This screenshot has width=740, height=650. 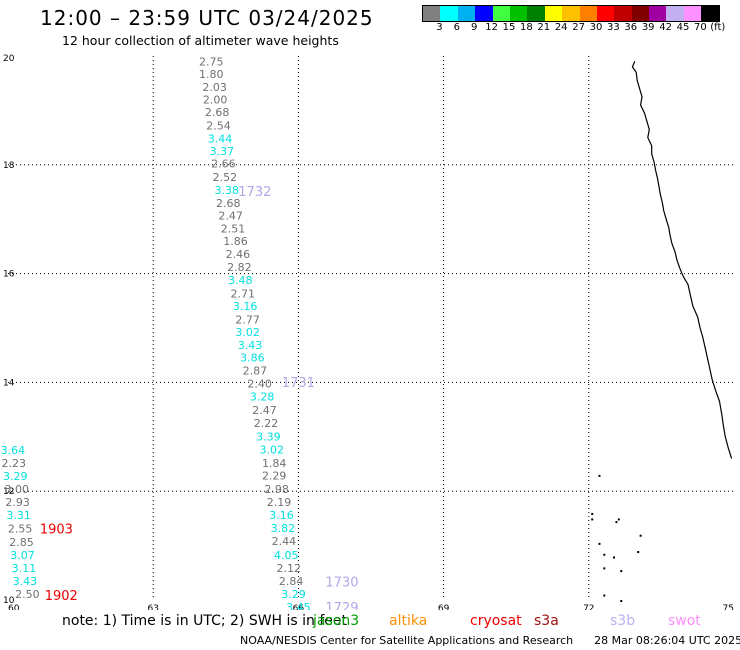 I want to click on wave-height-value: 2.84, so click(x=291, y=581).